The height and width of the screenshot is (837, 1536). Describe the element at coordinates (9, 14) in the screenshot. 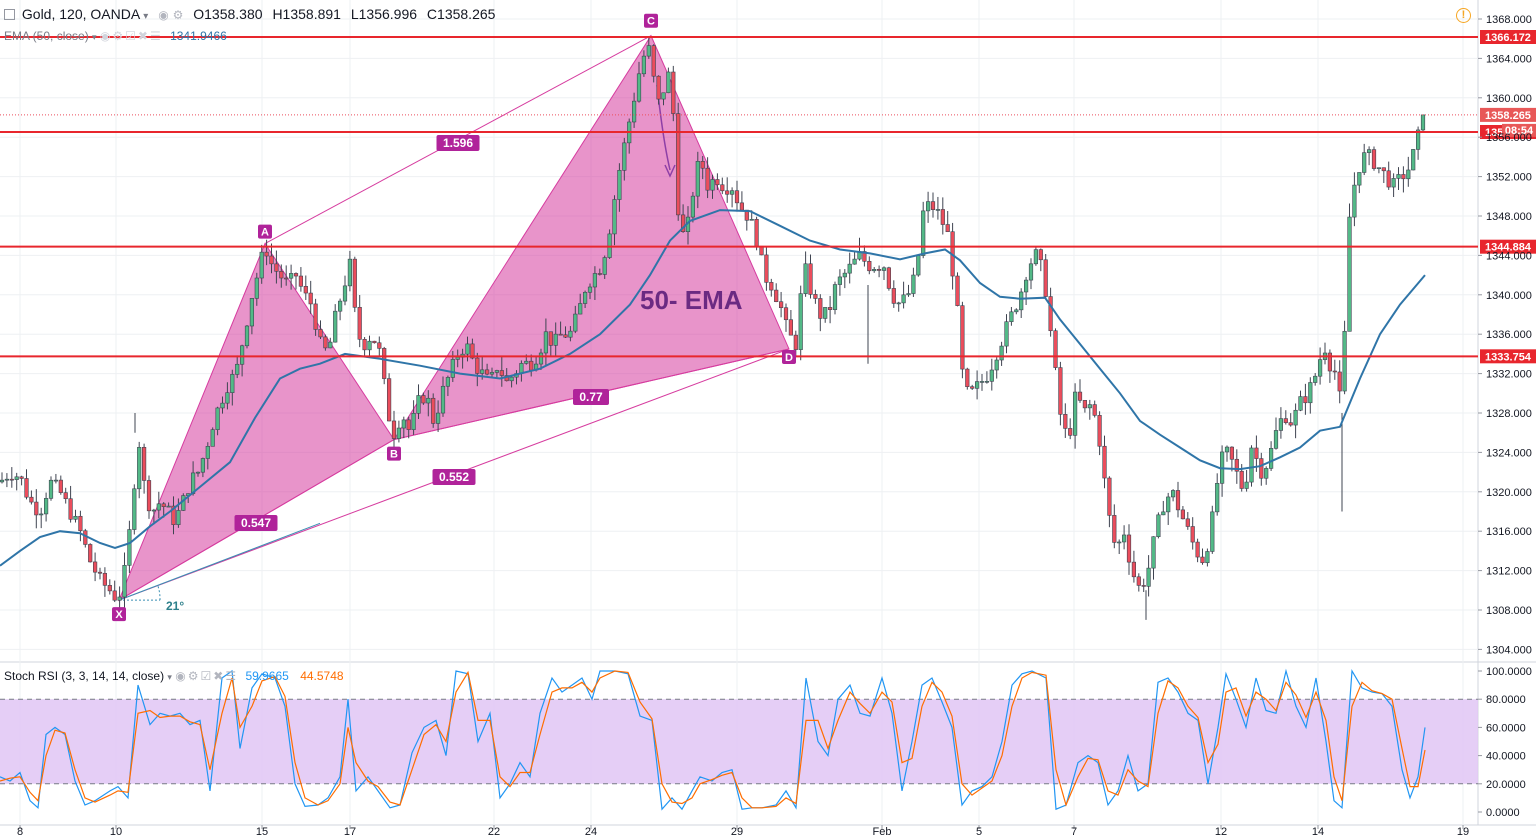

I see `collapse-icon` at that location.